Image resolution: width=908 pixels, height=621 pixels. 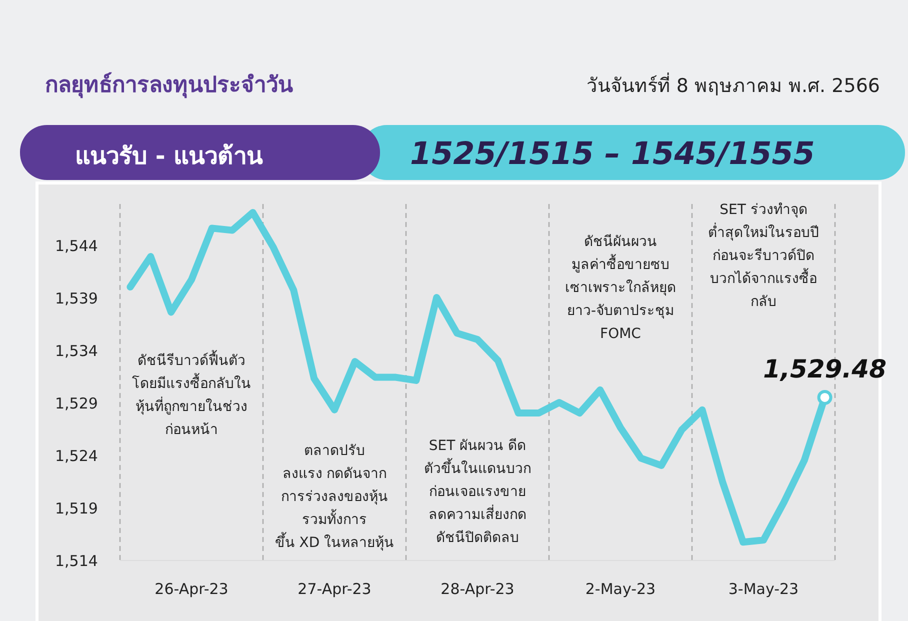 What do you see at coordinates (76, 509) in the screenshot?
I see `y-tick-label: 1,519` at bounding box center [76, 509].